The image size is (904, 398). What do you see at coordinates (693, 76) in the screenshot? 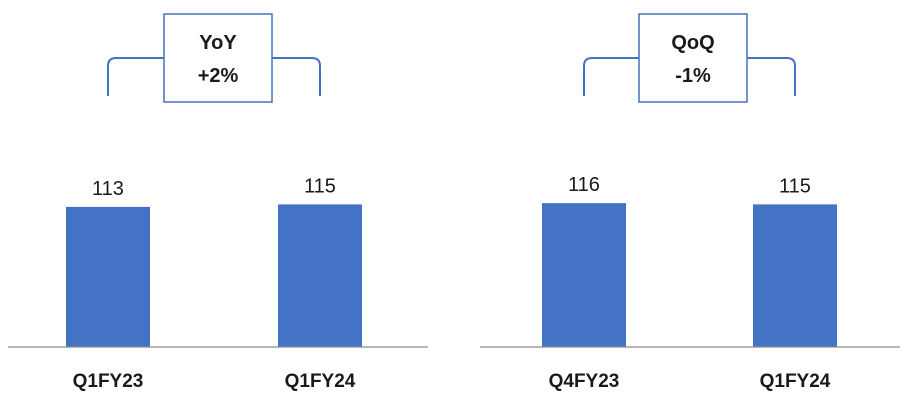
I see `callout-change: -1%` at bounding box center [693, 76].